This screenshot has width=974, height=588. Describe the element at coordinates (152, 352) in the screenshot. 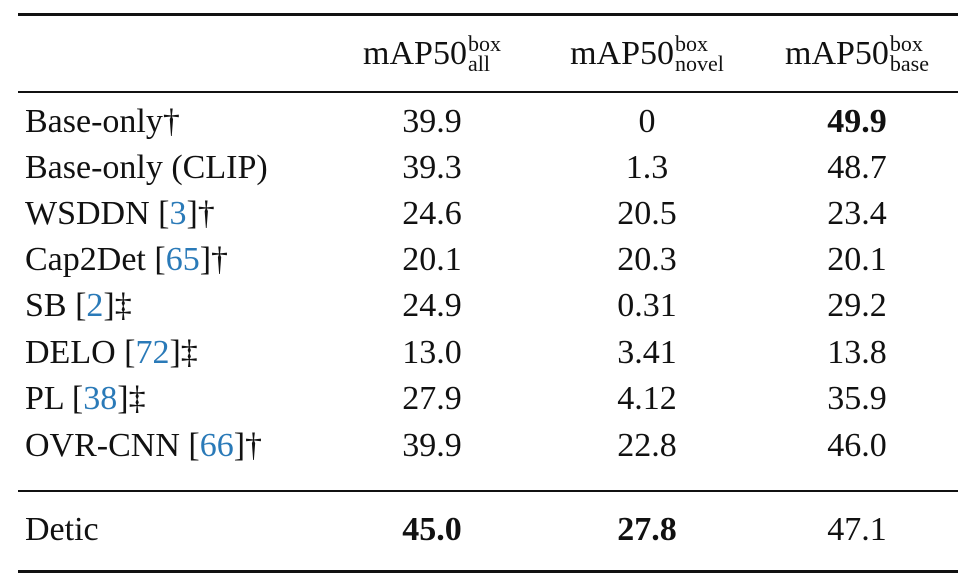

I see `citation: 72` at that location.